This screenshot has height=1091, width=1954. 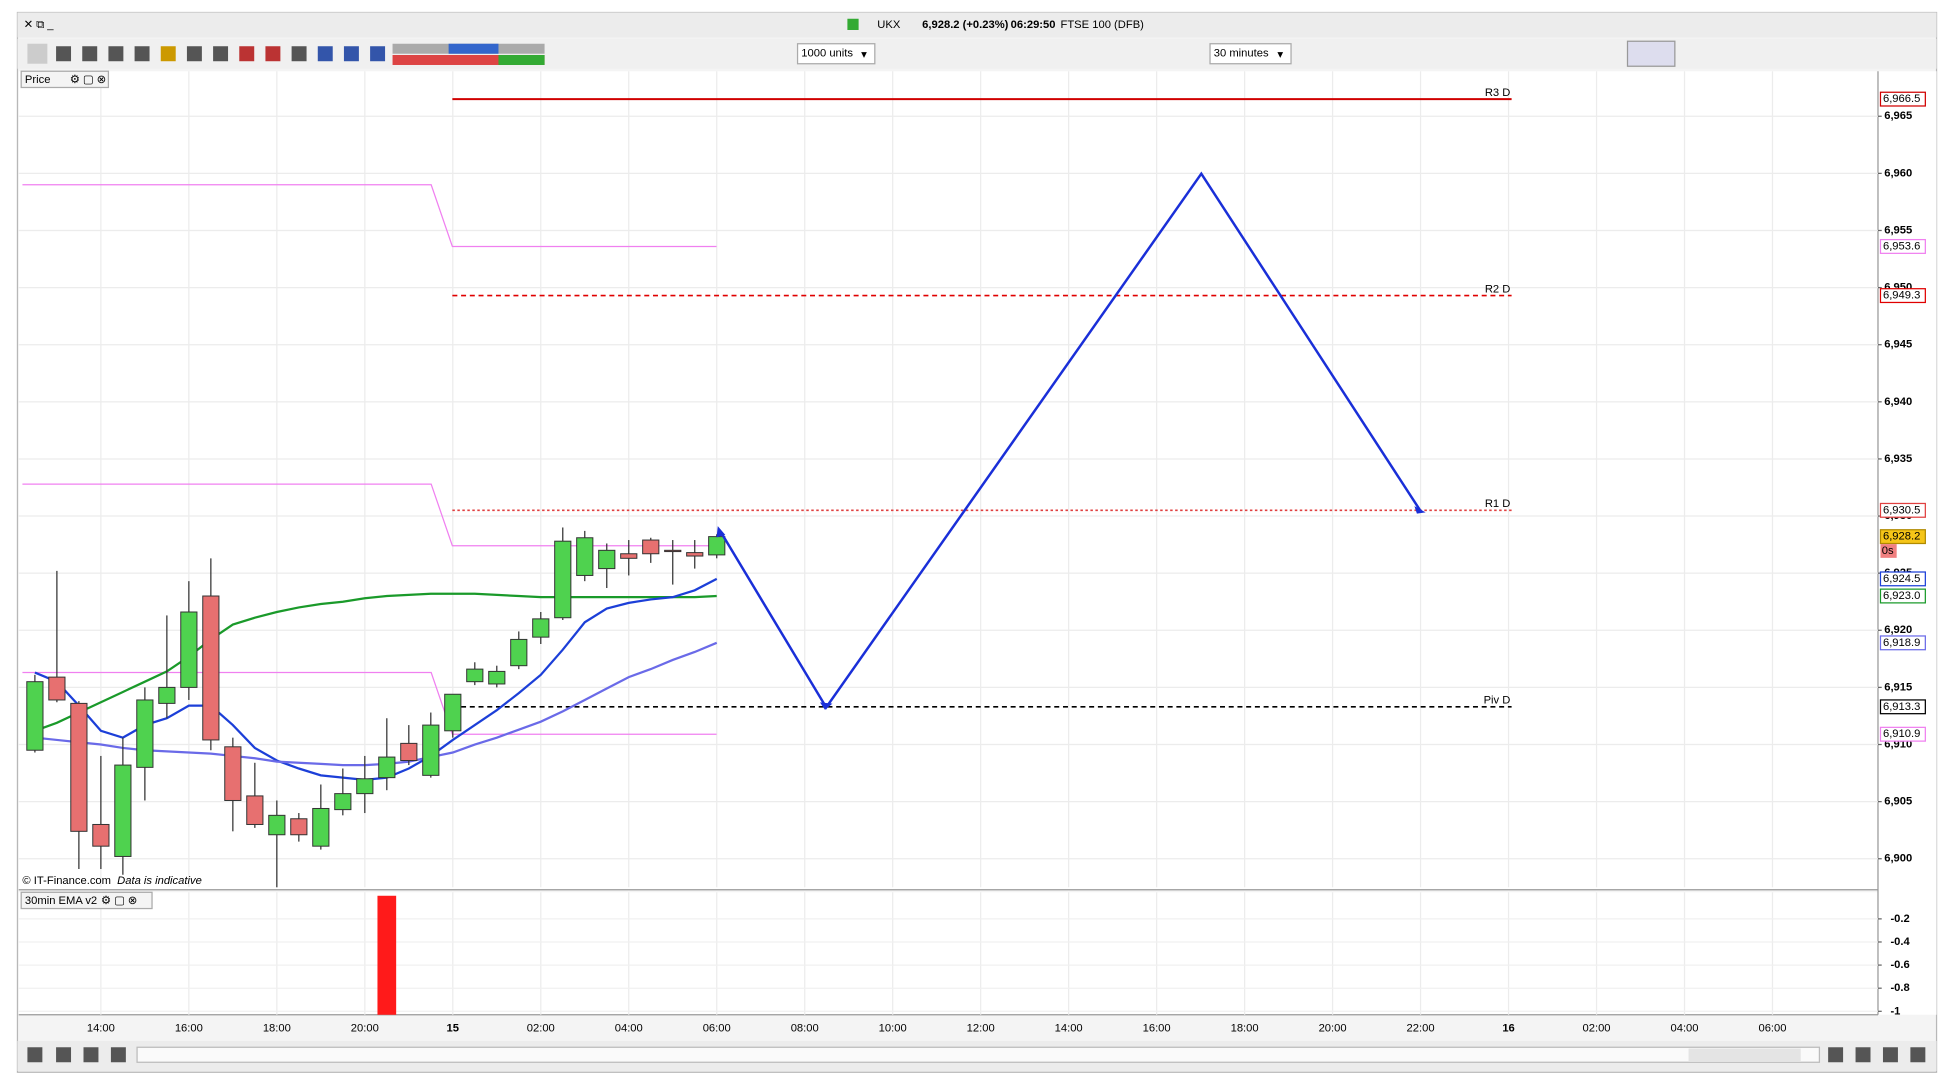 What do you see at coordinates (1888, 551) in the screenshot?
I see `timer-box` at bounding box center [1888, 551].